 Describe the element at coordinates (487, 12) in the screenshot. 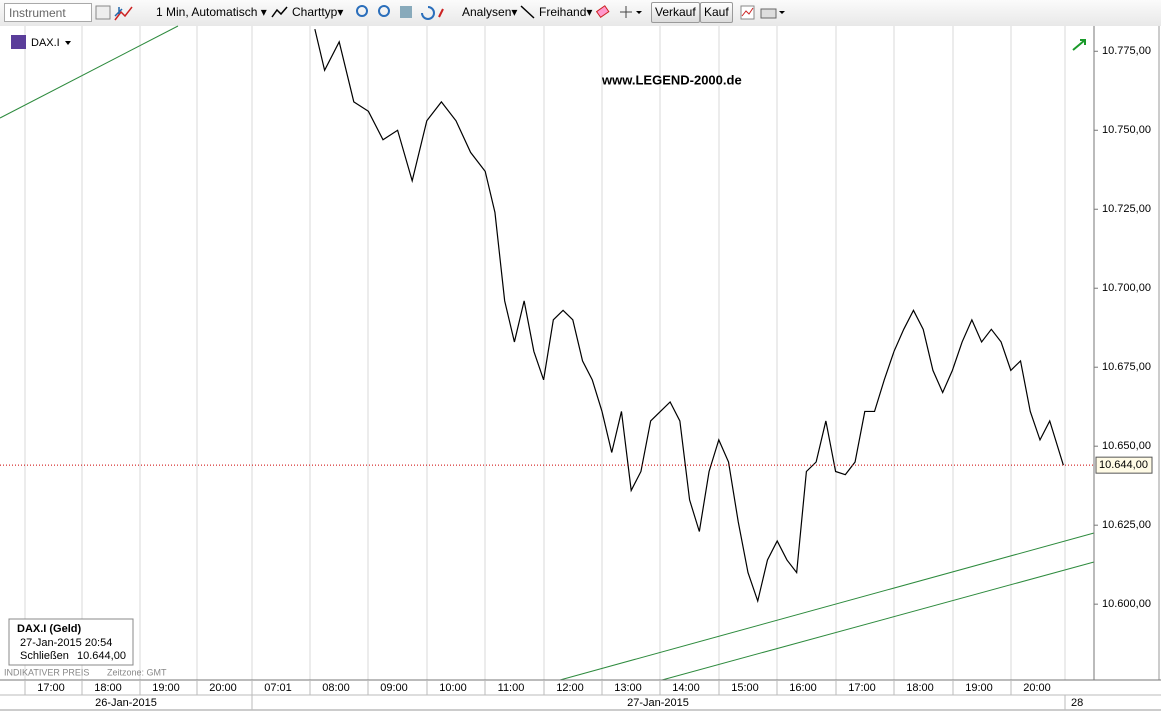

I see `analysen-text: Analysen` at that location.